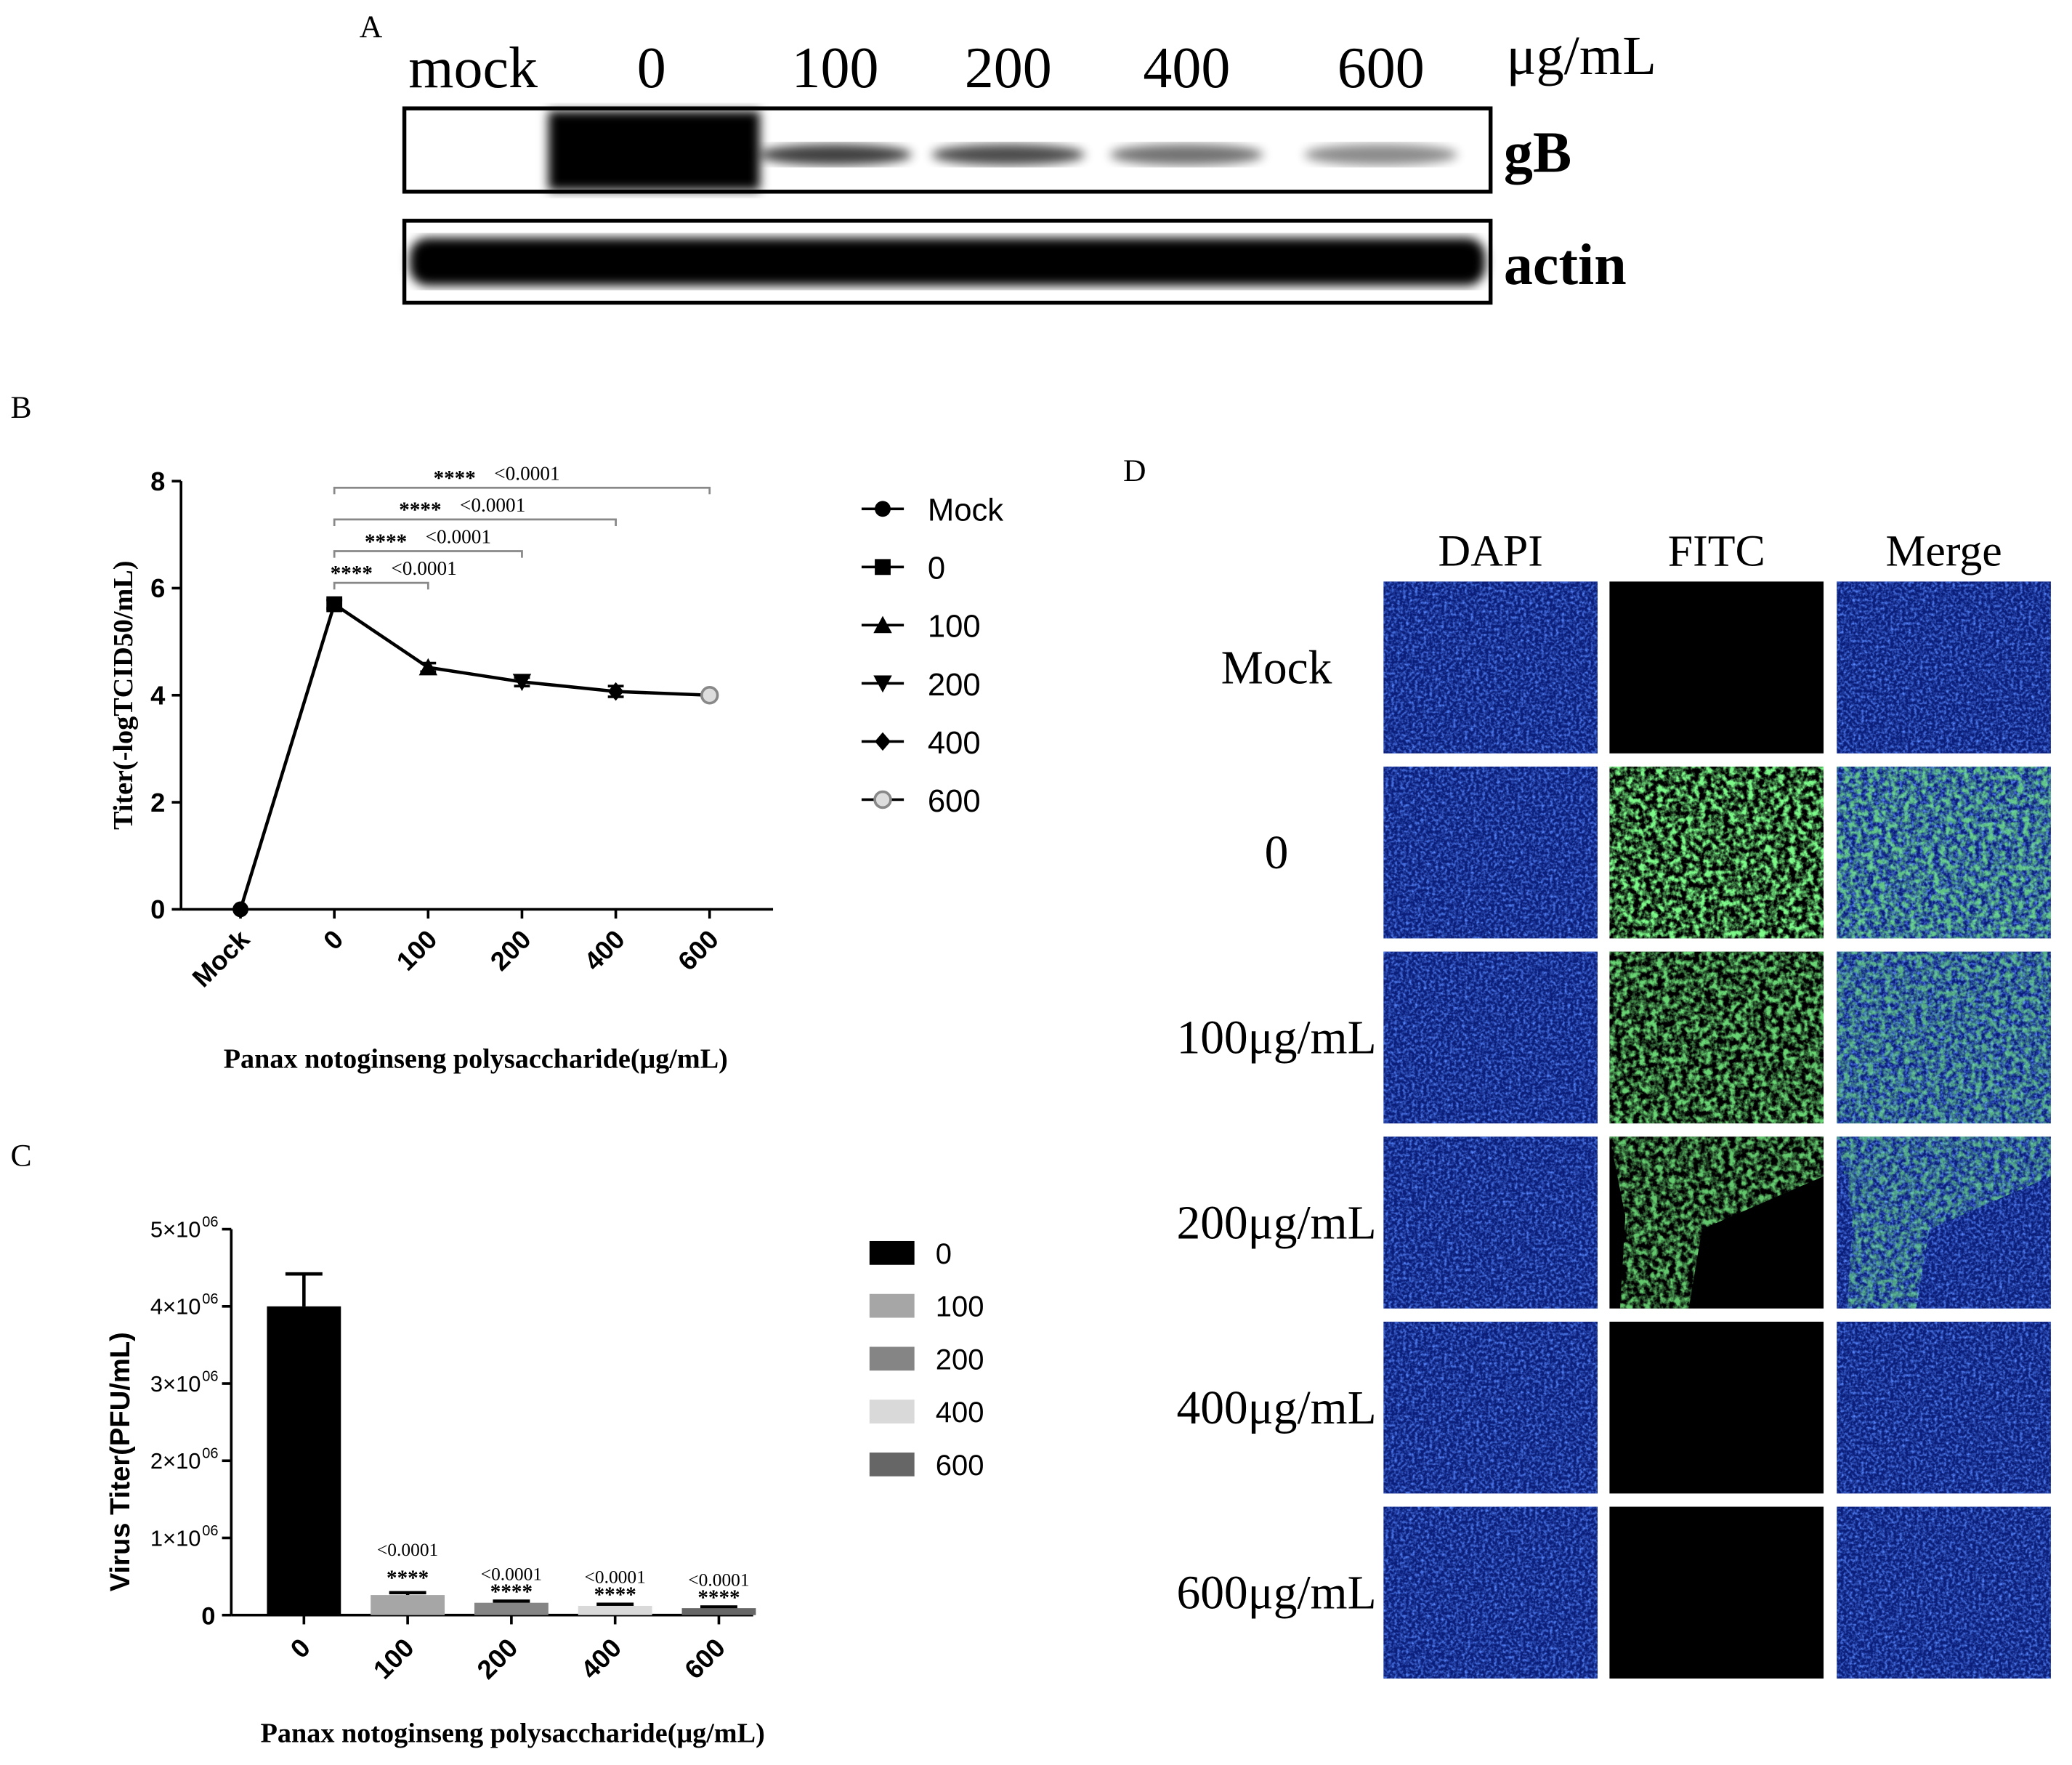 The image size is (2072, 1765). I want to click on y-tick-label: 2×10, so click(175, 1461).